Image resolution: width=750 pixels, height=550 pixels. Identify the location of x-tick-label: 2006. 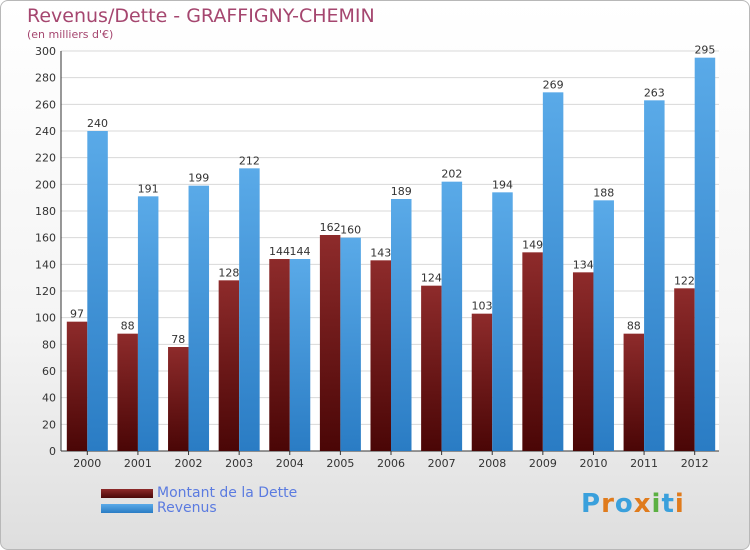
(391, 463).